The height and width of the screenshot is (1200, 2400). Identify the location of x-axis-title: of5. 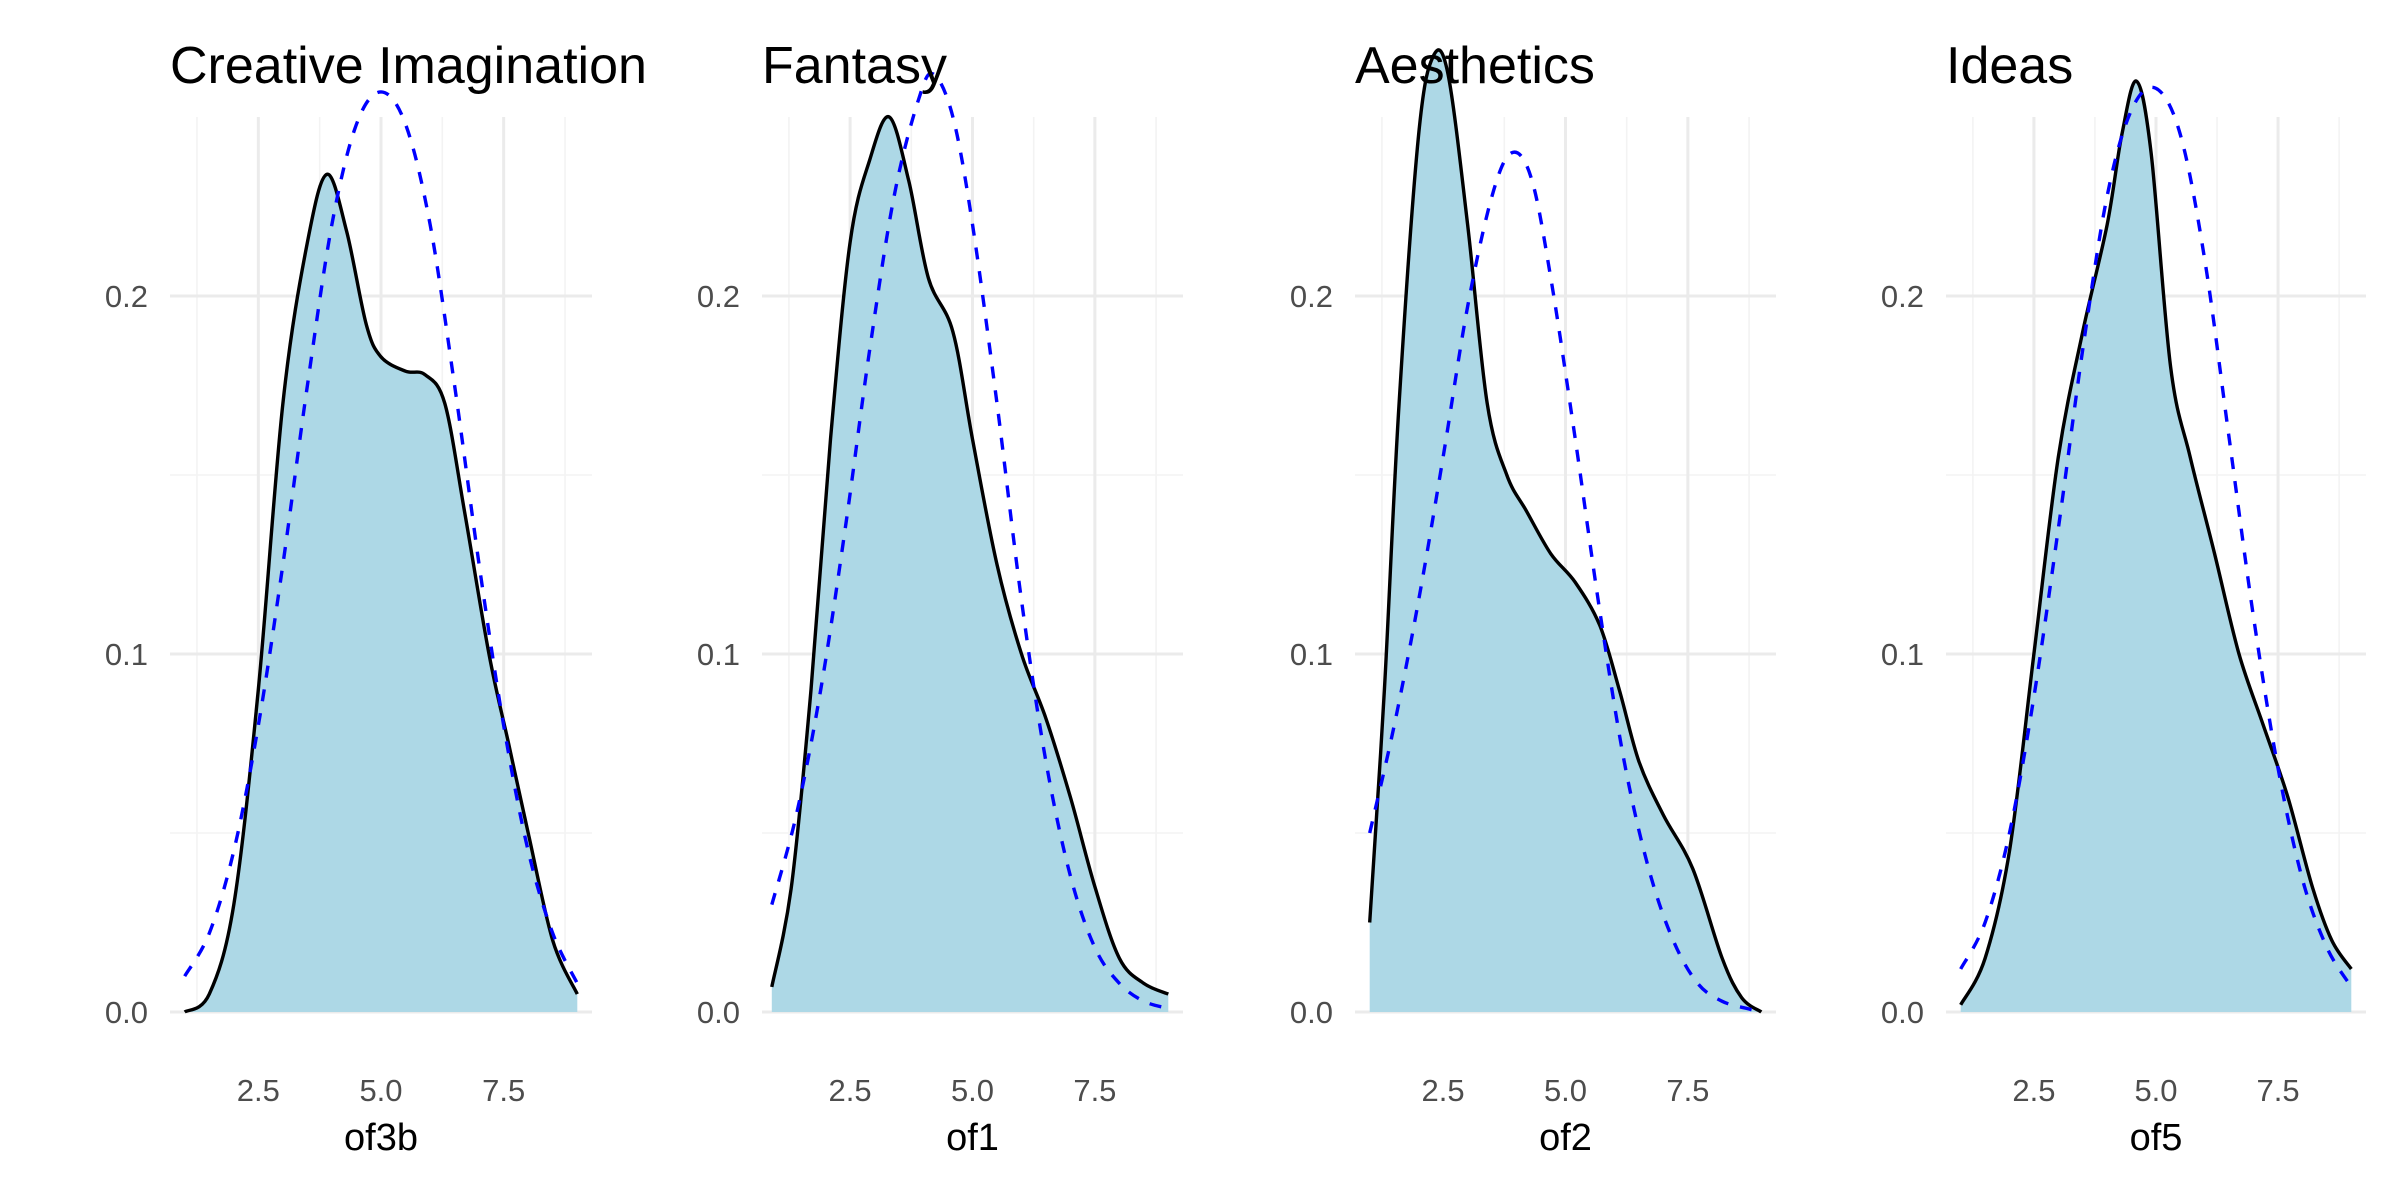
(2156, 1138).